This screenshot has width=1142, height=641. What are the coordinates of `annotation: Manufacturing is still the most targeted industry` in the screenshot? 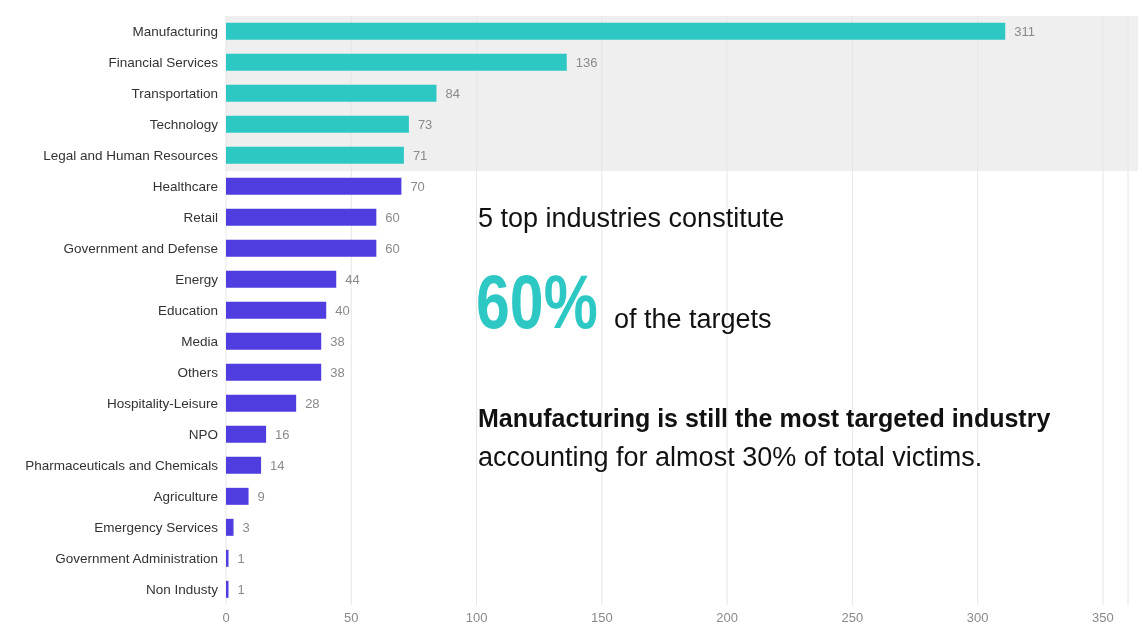 It's located at (764, 418).